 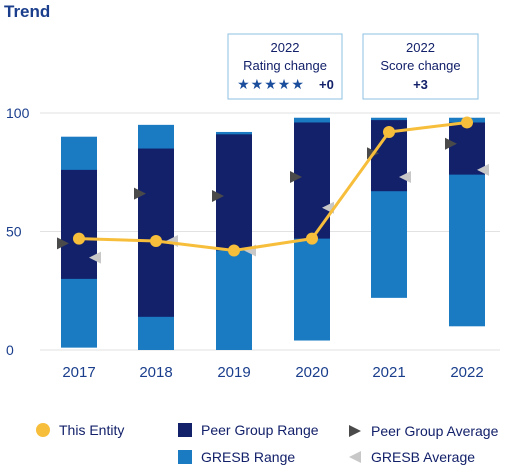 What do you see at coordinates (14, 232) in the screenshot?
I see `y-tick-label: 50` at bounding box center [14, 232].